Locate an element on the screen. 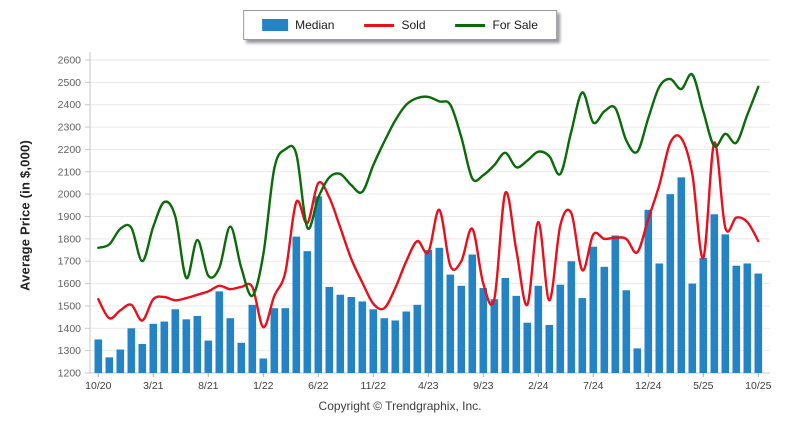 This screenshot has width=800, height=434. x-tick-label: 10/20 is located at coordinates (98, 386).